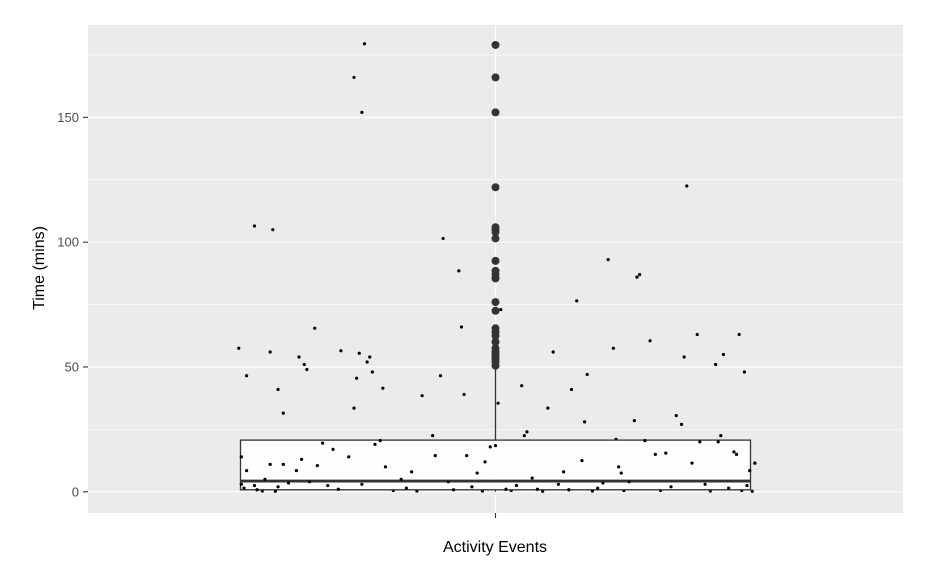  I want to click on box-element, so click(498, 430).